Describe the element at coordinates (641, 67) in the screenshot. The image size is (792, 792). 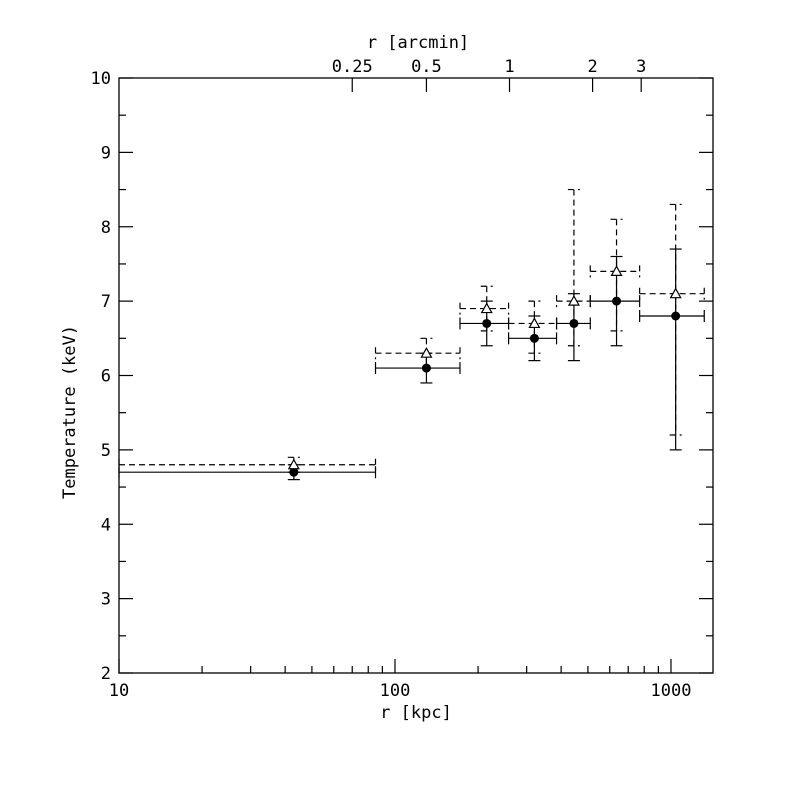
I see `x2-tick-label: 3` at that location.